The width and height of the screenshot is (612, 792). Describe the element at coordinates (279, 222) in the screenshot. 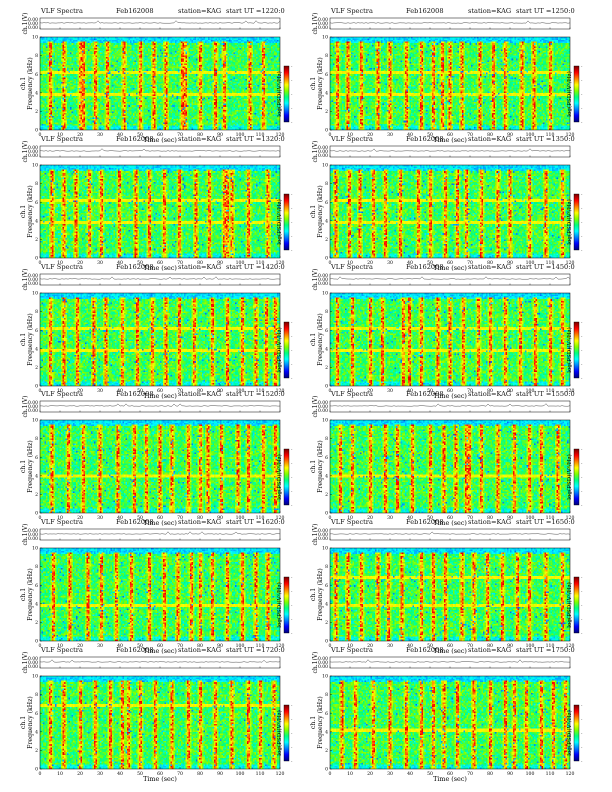

I see `colorbar-label: log(PSD)(V²/Hz)` at that location.